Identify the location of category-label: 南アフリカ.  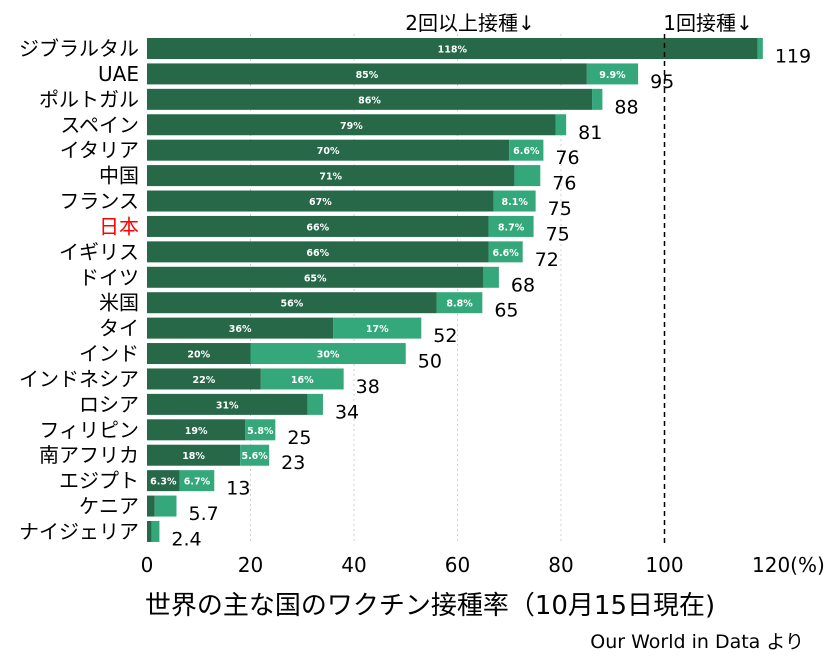
(89, 455).